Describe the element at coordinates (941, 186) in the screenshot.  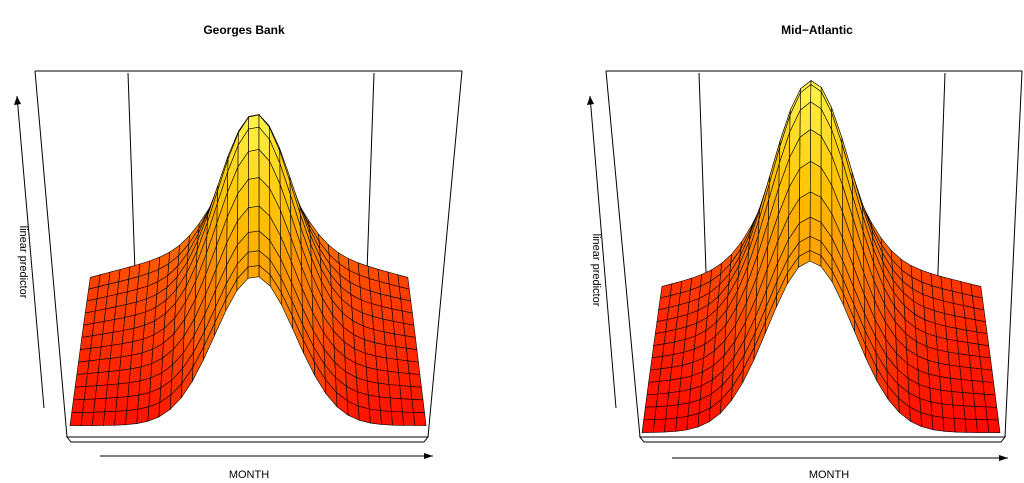
I see `box-edge-back-right` at that location.